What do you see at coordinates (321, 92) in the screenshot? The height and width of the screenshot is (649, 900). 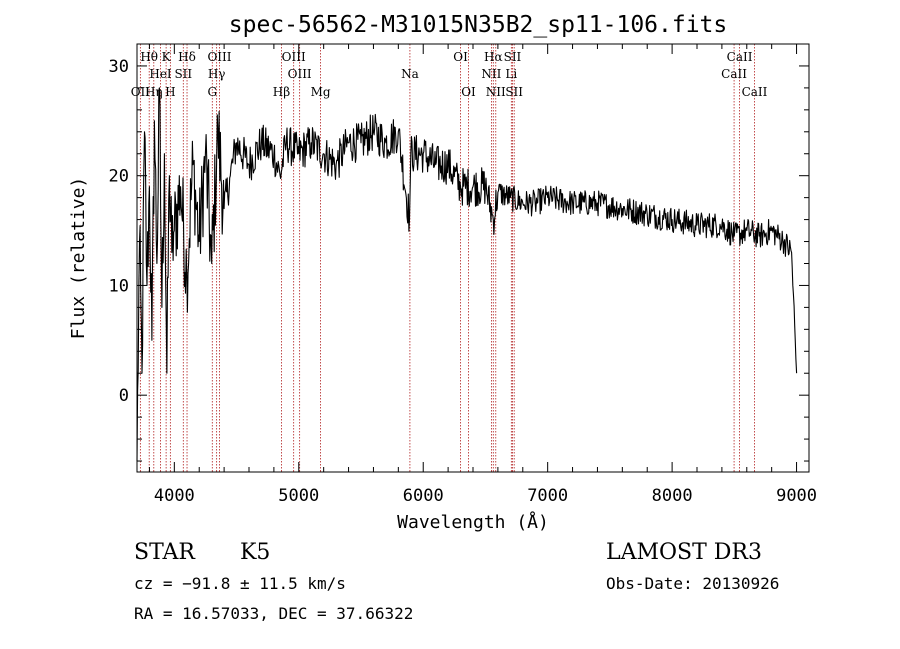 I see `emission-line-label: Mg` at bounding box center [321, 92].